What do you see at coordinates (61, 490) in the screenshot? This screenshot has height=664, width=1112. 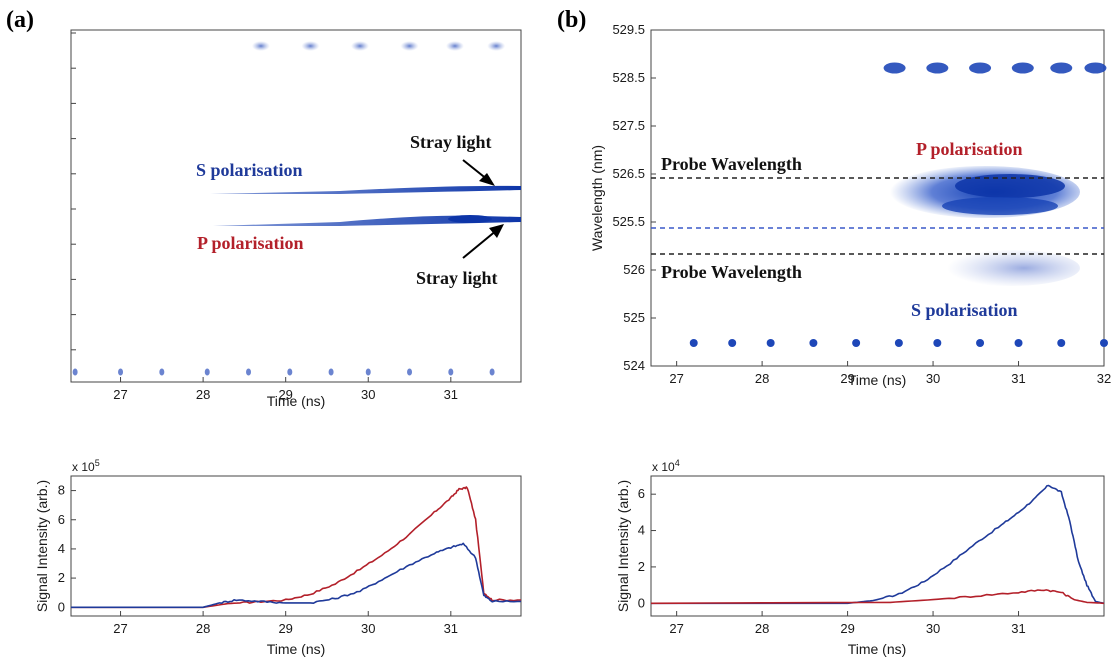 I see `y-tick-label: 8` at bounding box center [61, 490].